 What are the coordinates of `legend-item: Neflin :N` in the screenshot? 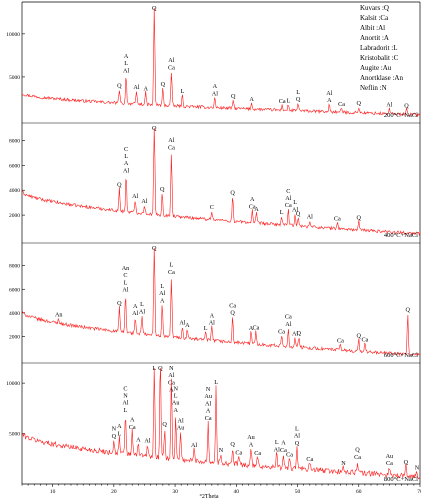 It's located at (373, 88).